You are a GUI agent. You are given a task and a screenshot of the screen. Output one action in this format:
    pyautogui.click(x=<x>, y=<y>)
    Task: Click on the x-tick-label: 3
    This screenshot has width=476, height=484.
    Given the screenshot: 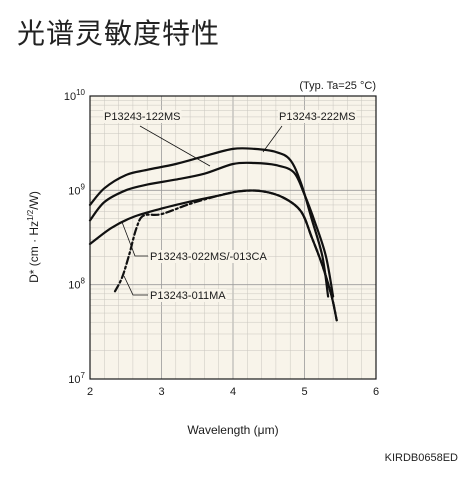 What is the action you would take?
    pyautogui.click(x=161, y=392)
    